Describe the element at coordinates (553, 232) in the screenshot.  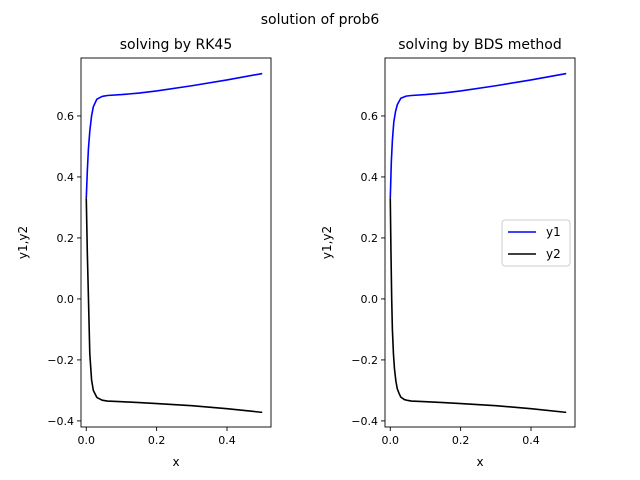
I see `legend-label-y1: y1` at that location.